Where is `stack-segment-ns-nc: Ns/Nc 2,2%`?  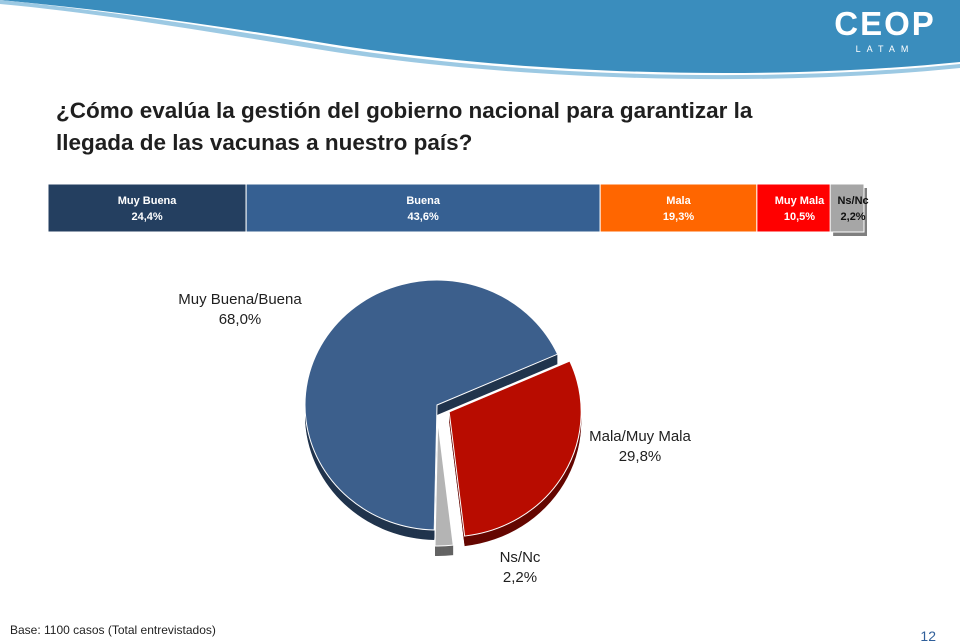
stack-segment-ns-nc: Ns/Nc 2,2% is located at coordinates (849, 209).